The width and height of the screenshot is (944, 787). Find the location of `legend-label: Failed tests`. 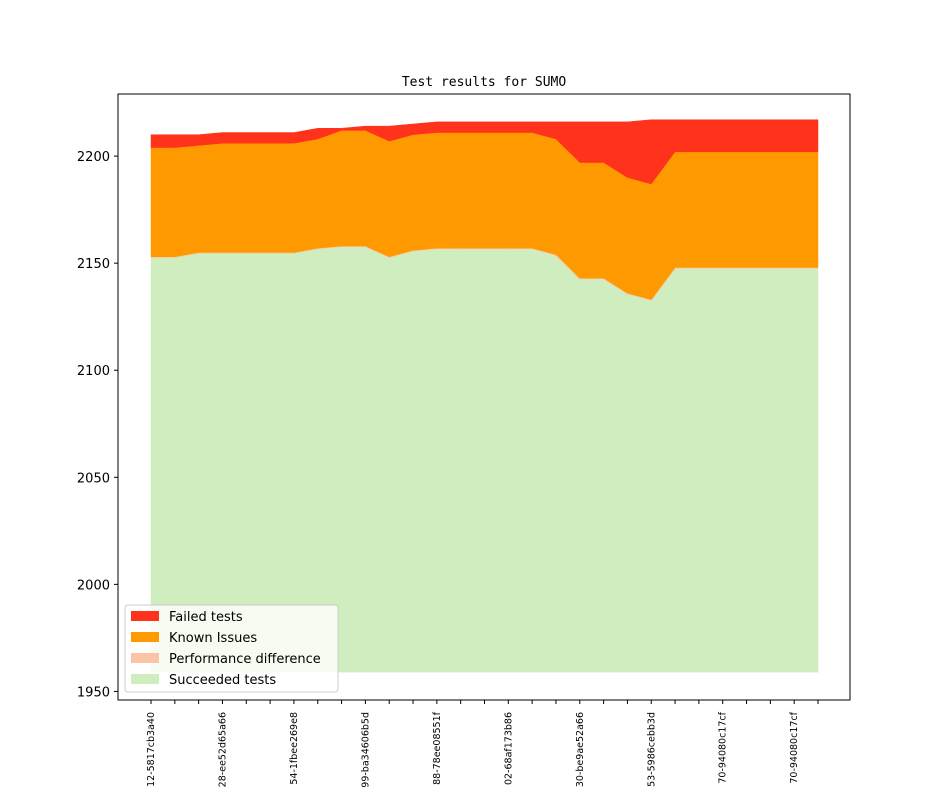

legend-label: Failed tests is located at coordinates (206, 617).